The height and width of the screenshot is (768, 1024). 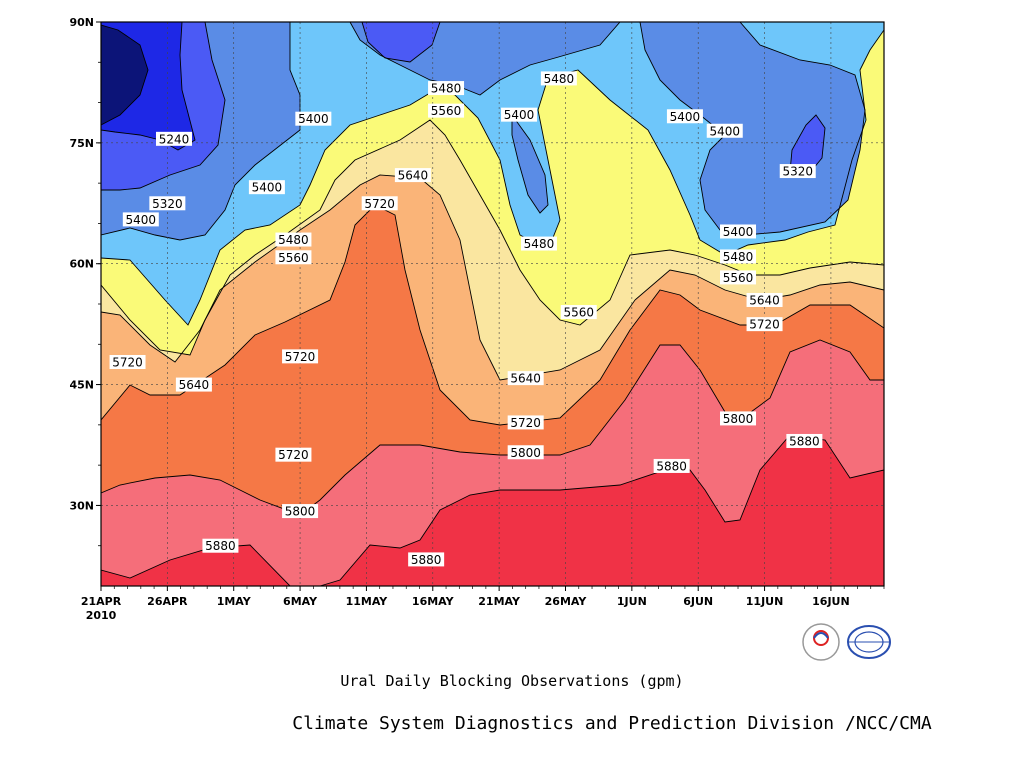 I want to click on contour-label: 5240, so click(x=173, y=138).